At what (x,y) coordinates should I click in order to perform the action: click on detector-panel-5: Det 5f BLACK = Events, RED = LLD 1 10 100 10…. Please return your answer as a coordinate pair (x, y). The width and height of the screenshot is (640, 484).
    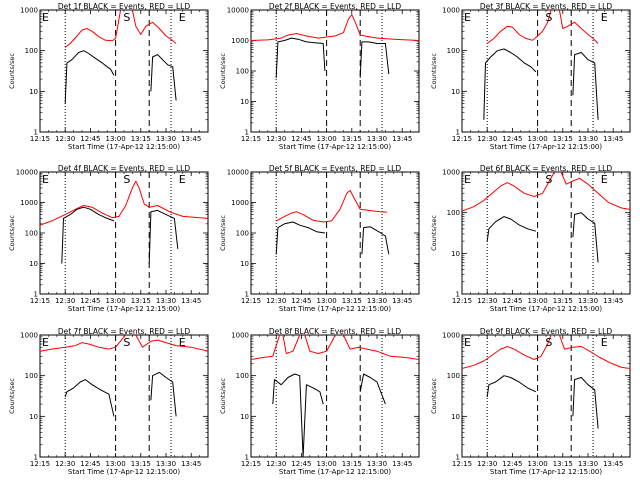
    Looking at the image, I should click on (319, 238).